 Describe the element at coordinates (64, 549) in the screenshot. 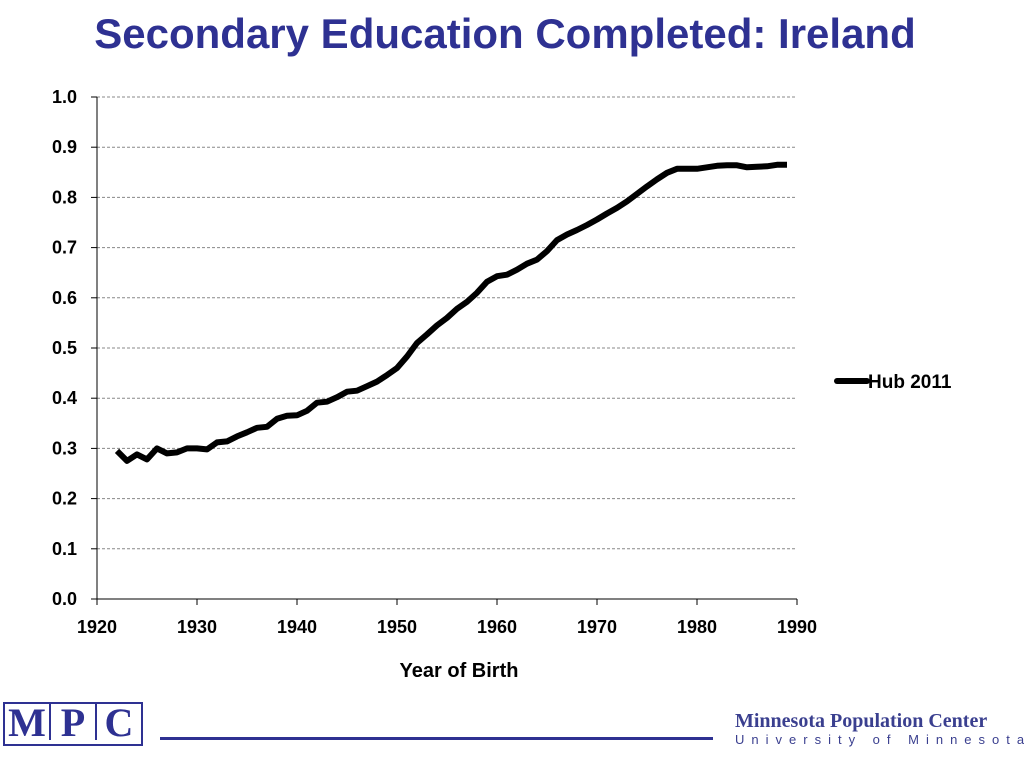

I see `y-tick-label: 0.1` at that location.